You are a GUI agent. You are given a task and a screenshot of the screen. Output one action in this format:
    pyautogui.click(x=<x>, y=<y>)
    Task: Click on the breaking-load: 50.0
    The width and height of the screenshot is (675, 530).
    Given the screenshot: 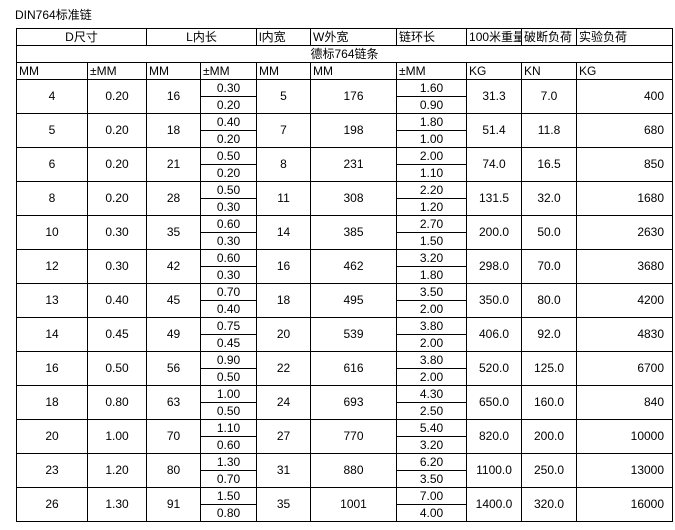 What is the action you would take?
    pyautogui.click(x=549, y=232)
    